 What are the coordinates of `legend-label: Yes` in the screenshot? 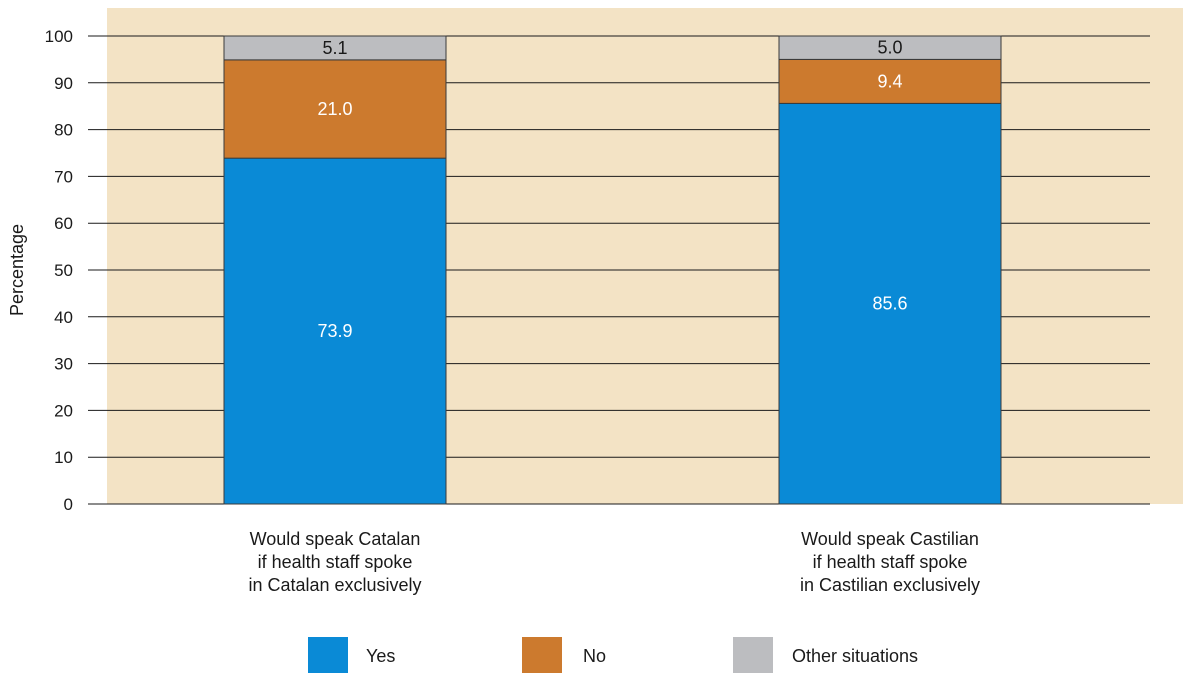 It's located at (380, 656).